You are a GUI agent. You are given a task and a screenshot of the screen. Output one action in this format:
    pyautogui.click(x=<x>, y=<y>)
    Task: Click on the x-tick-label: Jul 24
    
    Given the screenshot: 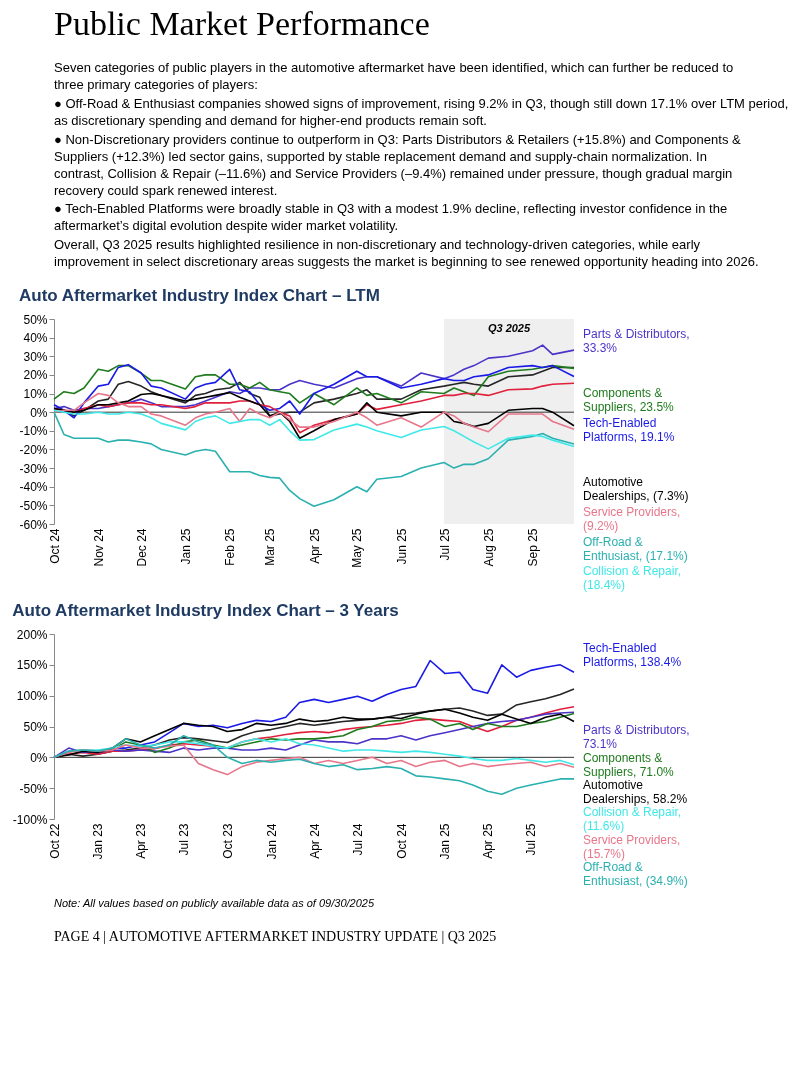 What is the action you would take?
    pyautogui.click(x=357, y=839)
    